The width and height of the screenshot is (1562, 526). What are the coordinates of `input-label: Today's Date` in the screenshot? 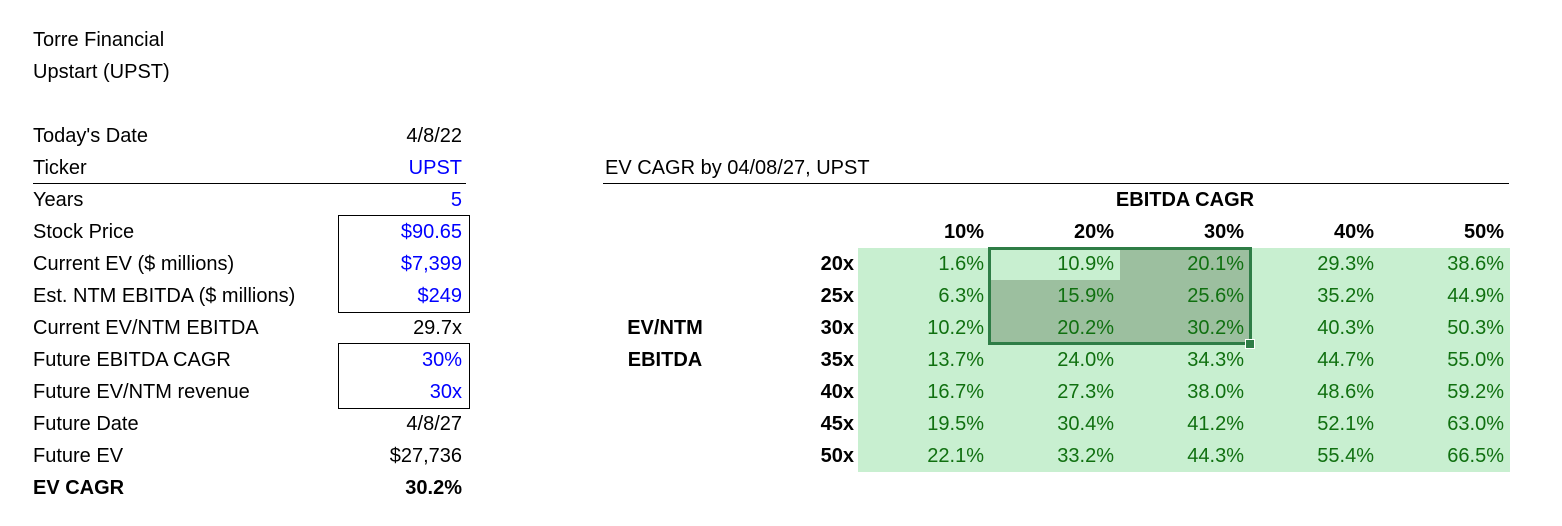 It's located at (90, 136).